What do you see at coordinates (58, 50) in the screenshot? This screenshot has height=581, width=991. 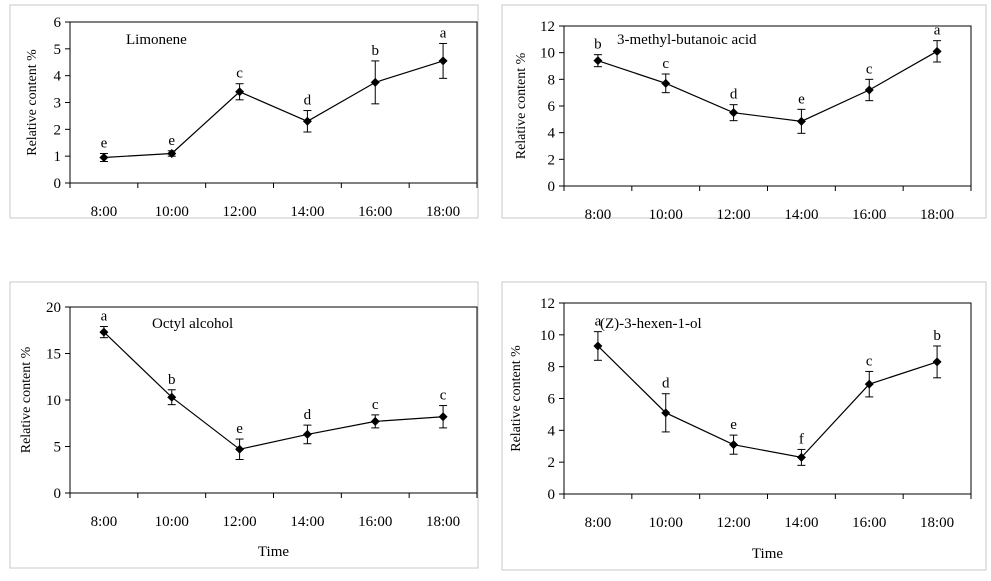 I see `y-tick-label: 5` at bounding box center [58, 50].